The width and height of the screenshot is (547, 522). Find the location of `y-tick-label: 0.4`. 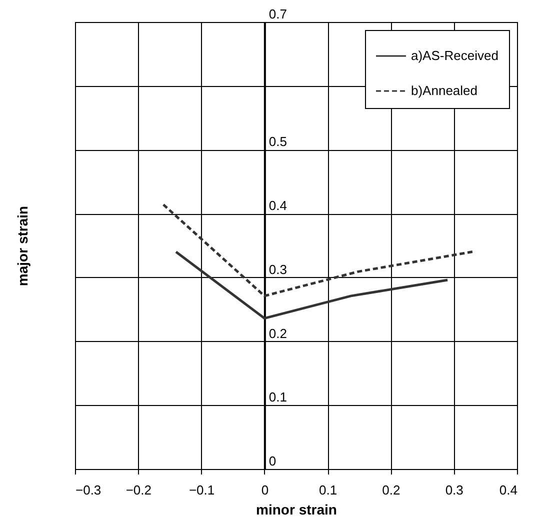

y-tick-label: 0.4 is located at coordinates (278, 206).